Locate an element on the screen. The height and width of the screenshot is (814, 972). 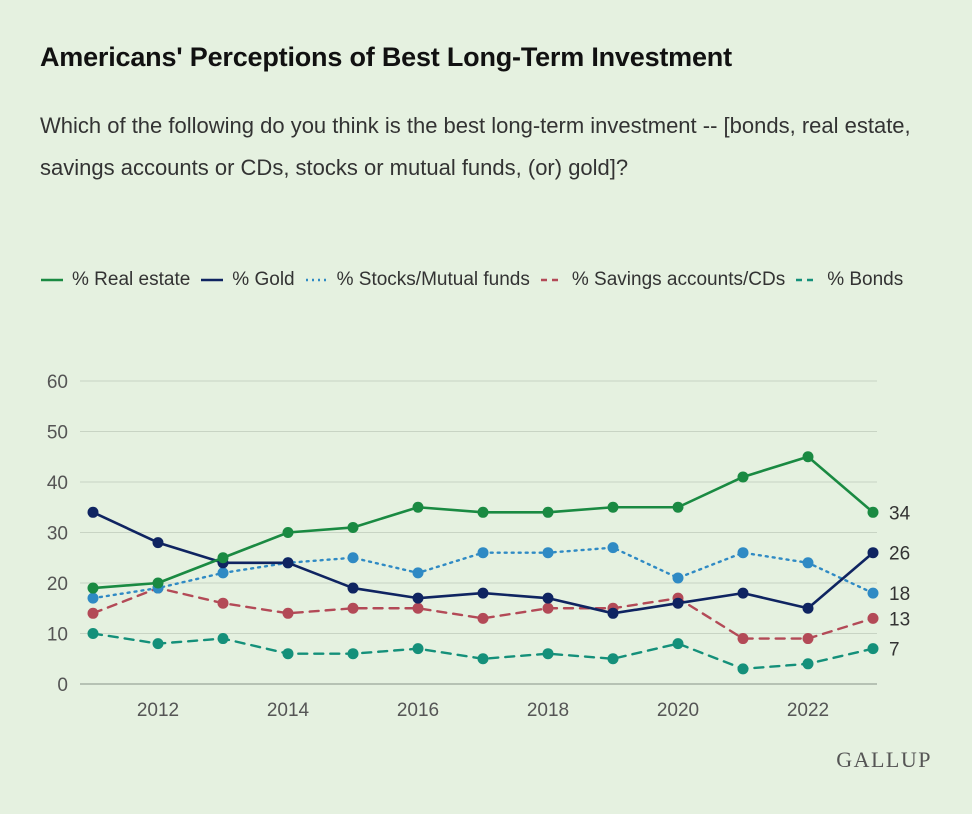
legend-label: % Real estate is located at coordinates (131, 279).